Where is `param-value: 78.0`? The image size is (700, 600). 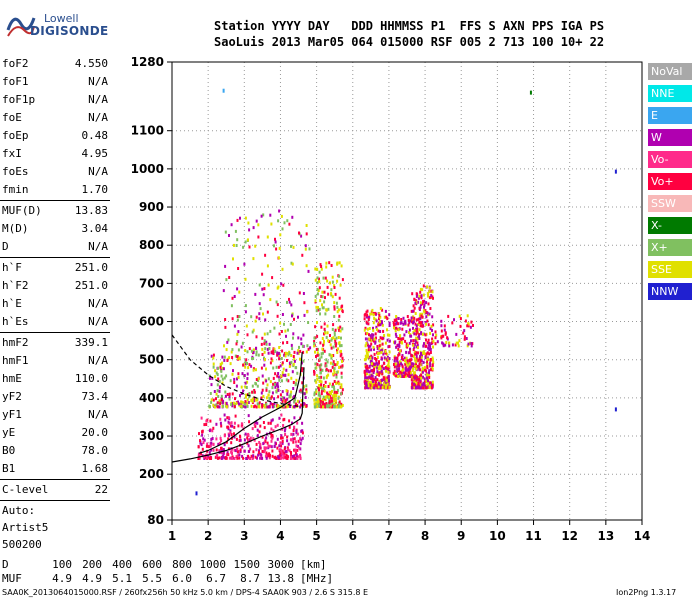 param-value: 78.0 is located at coordinates (95, 450).